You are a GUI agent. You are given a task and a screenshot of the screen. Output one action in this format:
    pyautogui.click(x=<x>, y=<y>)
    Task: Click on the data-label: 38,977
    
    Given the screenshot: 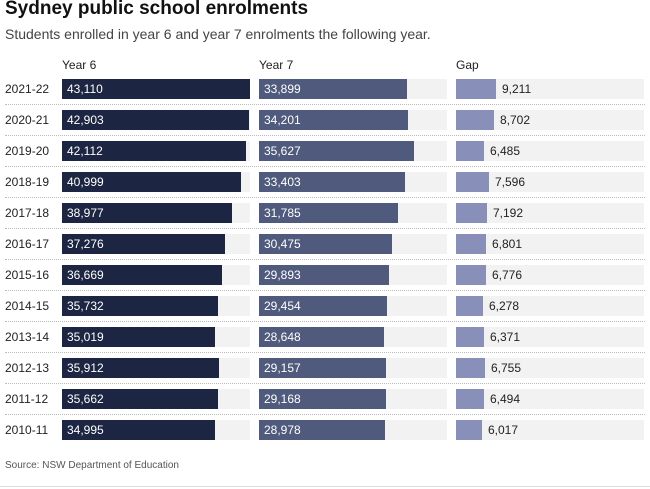 What is the action you would take?
    pyautogui.click(x=85, y=213)
    